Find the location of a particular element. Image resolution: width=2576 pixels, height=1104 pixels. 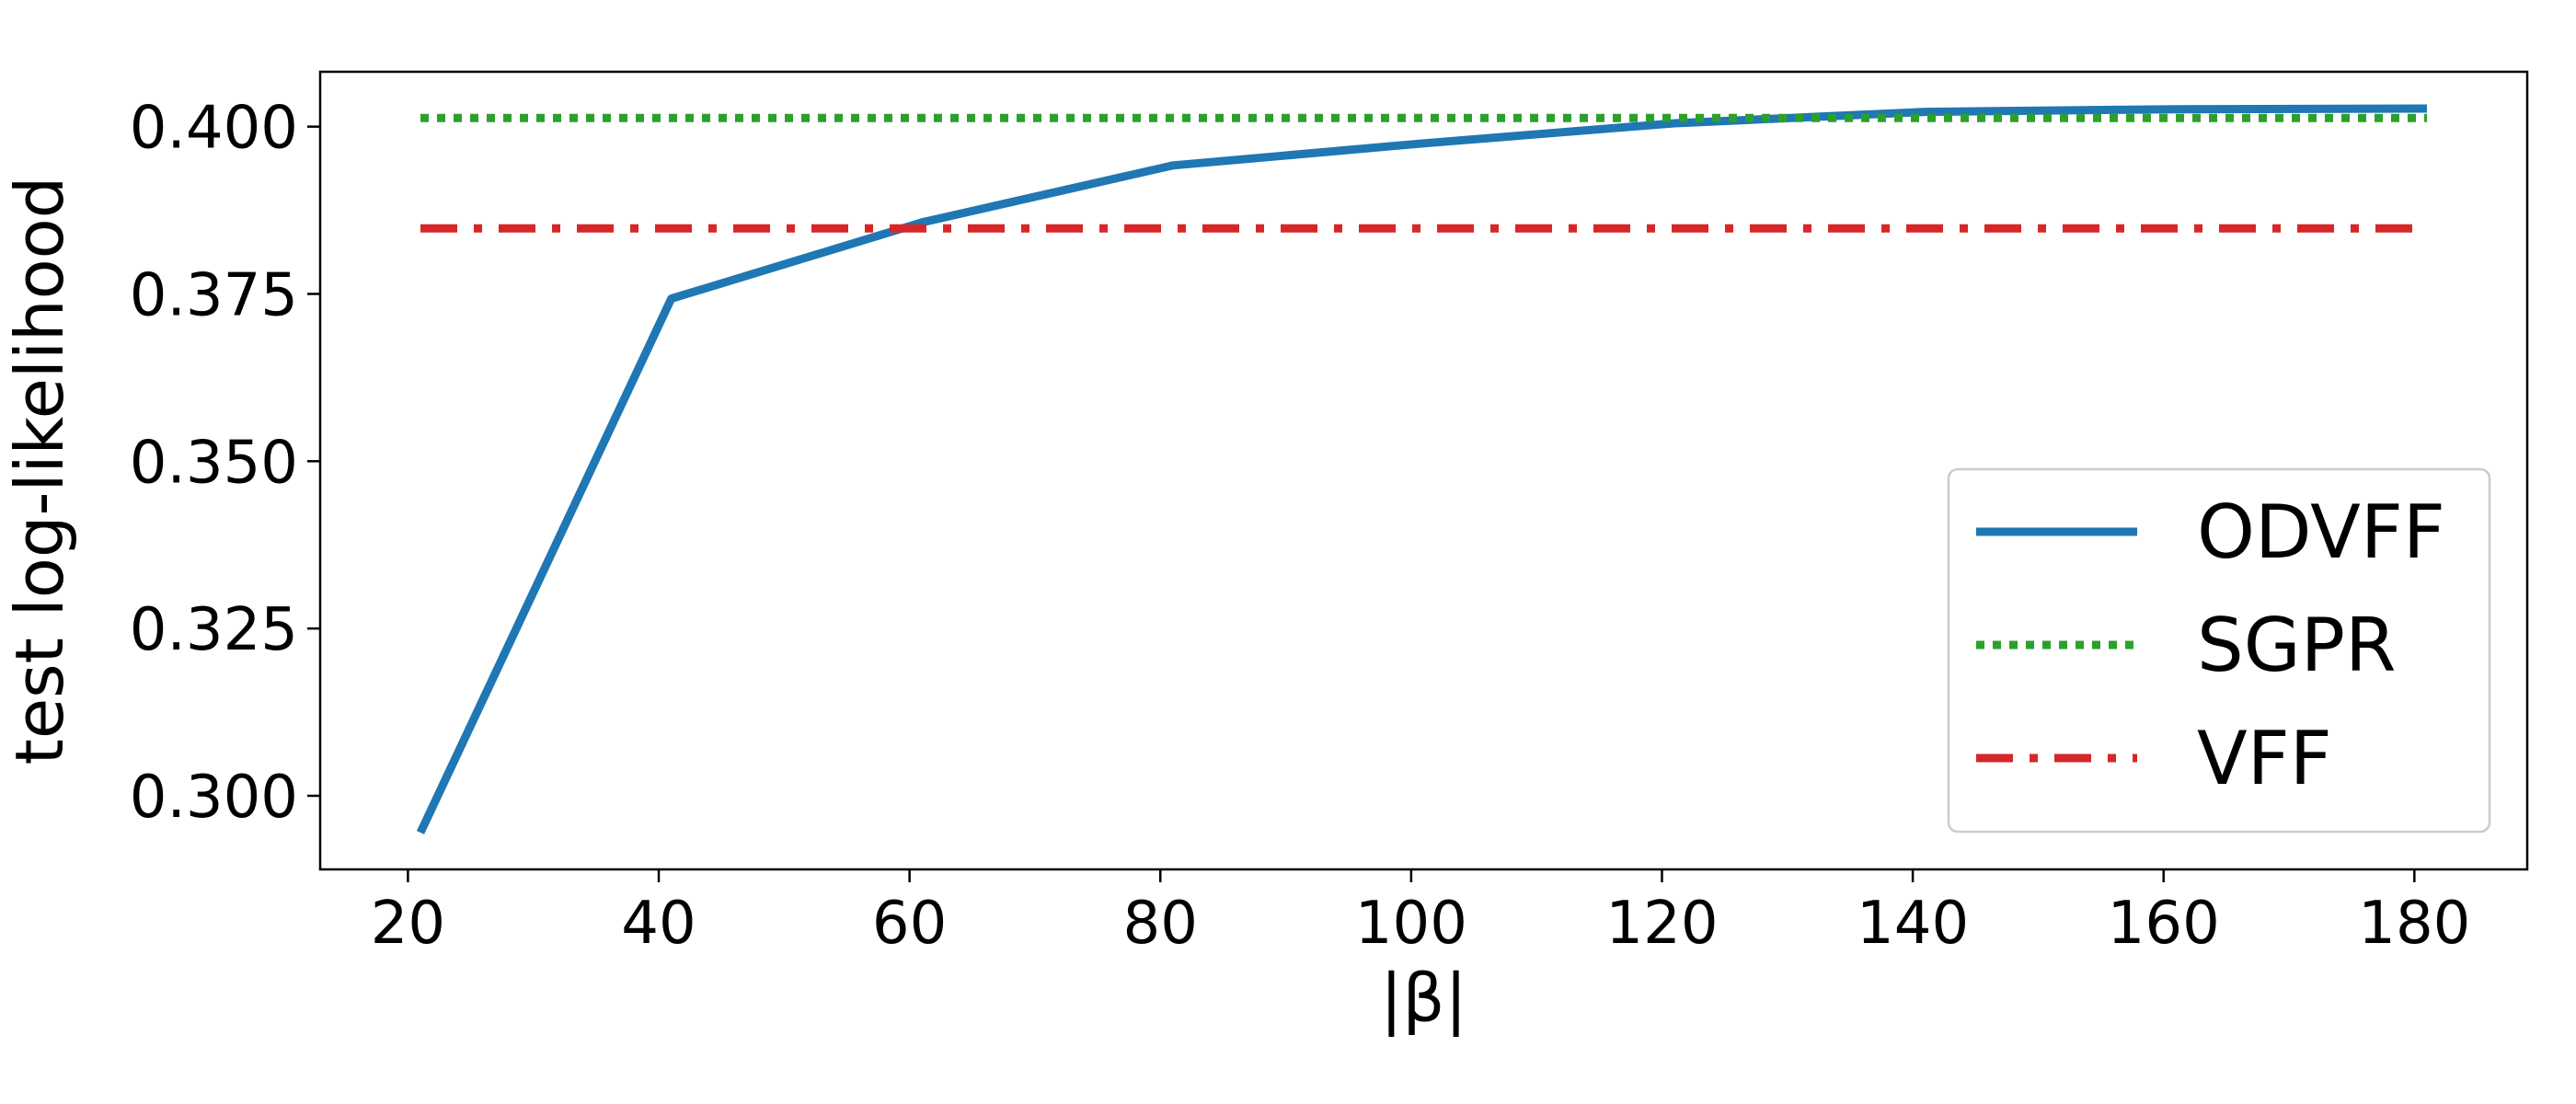

legend: ODVFF SGPR VFF is located at coordinates (2219, 650).